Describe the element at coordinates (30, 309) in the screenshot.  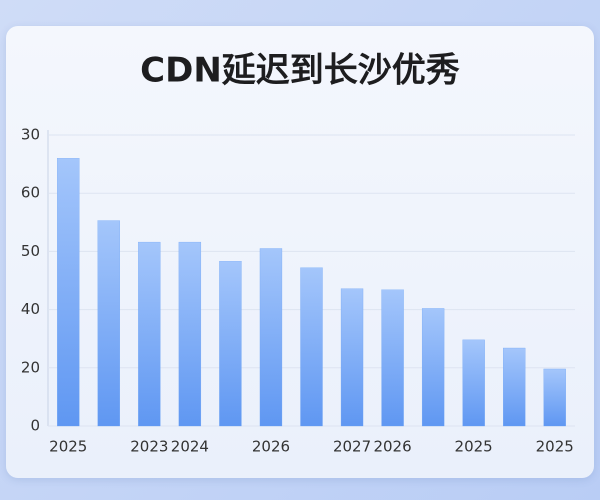
I see `y-tick-label: 40` at that location.